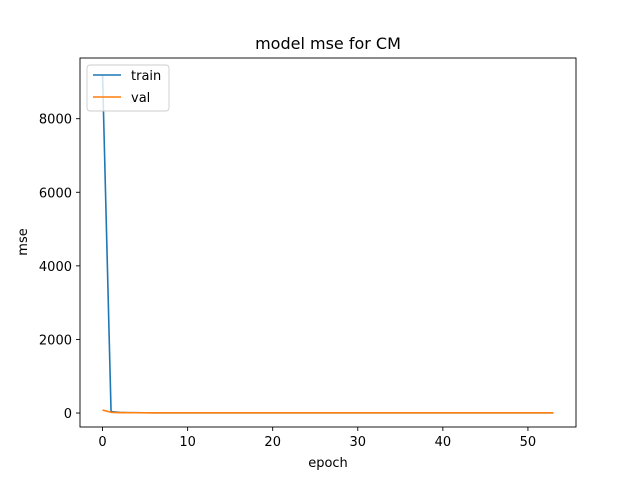 This screenshot has width=640, height=480. What do you see at coordinates (146, 76) in the screenshot?
I see `legend-label-train: train` at bounding box center [146, 76].